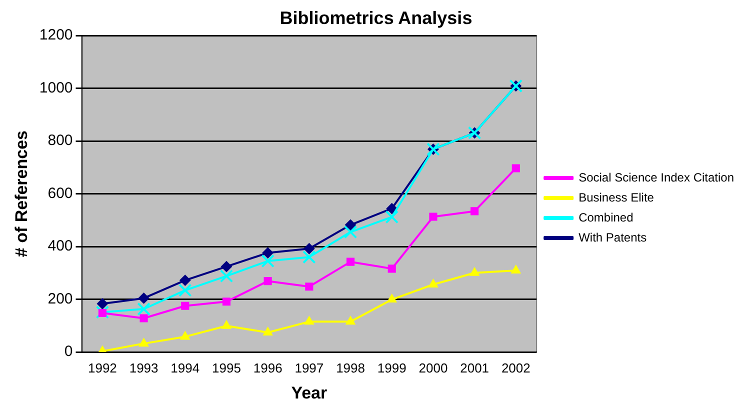  What do you see at coordinates (606, 217) in the screenshot?
I see `legend-label: Combined` at bounding box center [606, 217].